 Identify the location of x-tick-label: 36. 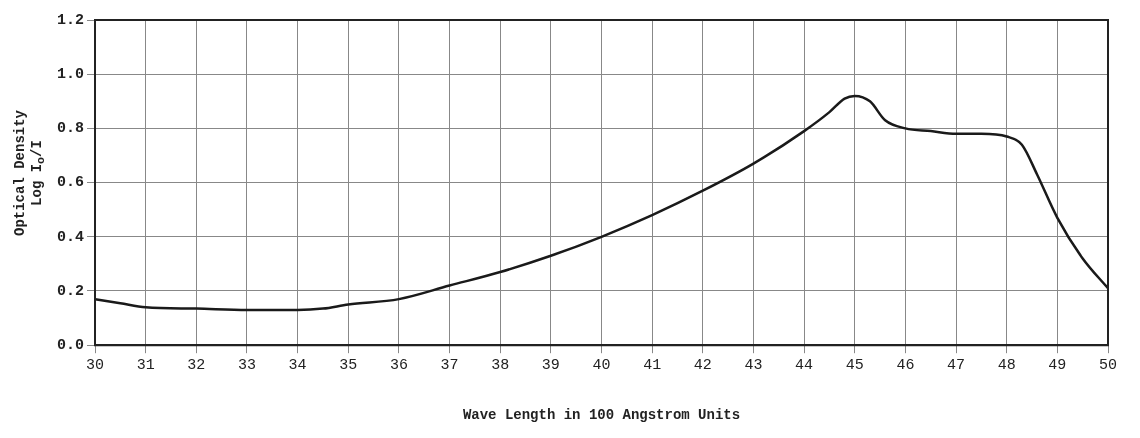
(398, 366).